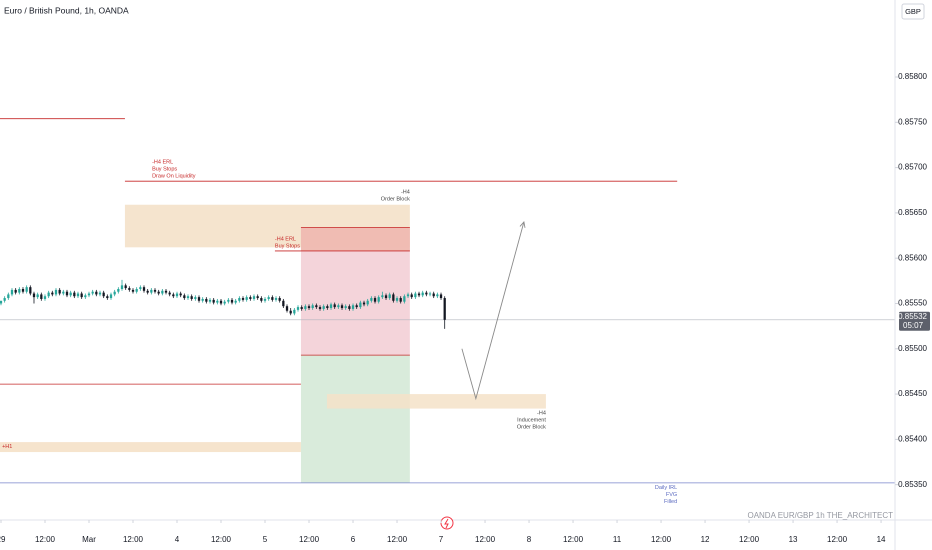 This screenshot has height=550, width=932. Describe the element at coordinates (531, 421) in the screenshot. I see `annotation: Inducement` at that location.